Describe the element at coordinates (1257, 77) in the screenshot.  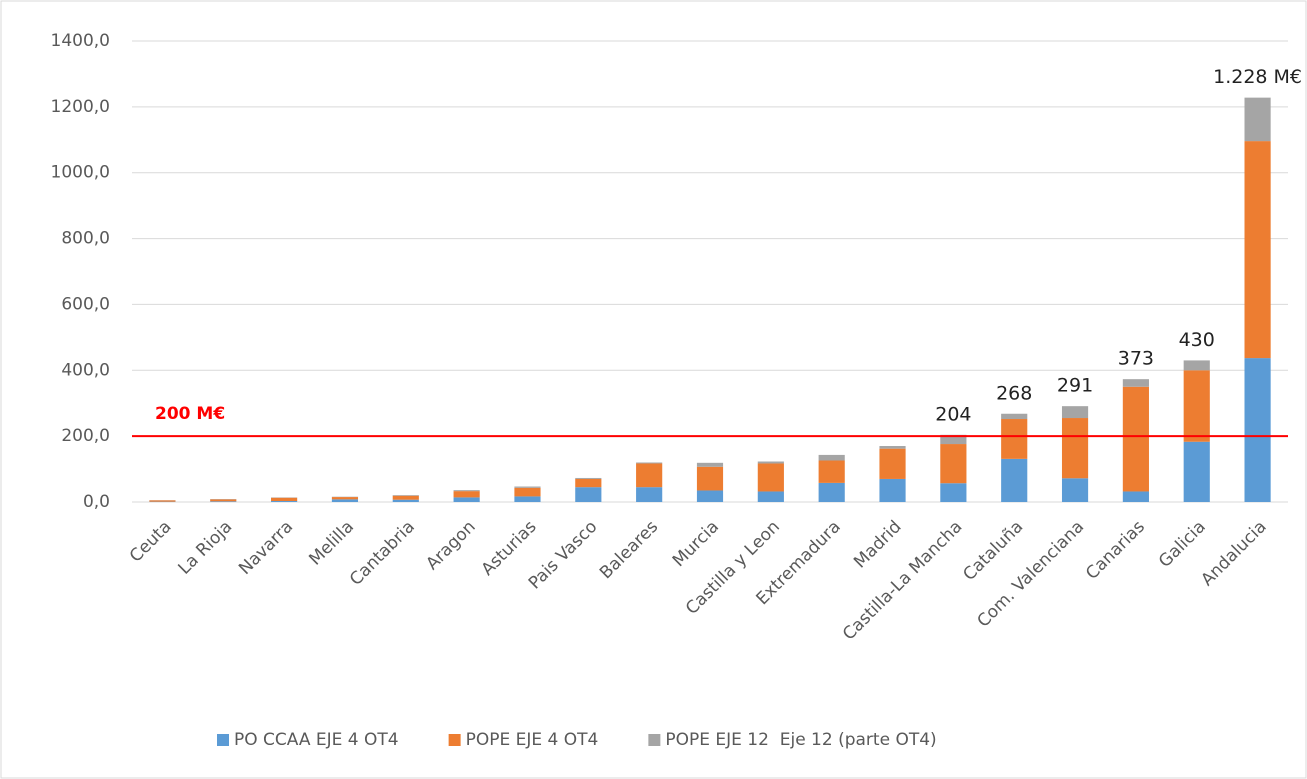
I see `total-label: 1.228 M€` at that location.